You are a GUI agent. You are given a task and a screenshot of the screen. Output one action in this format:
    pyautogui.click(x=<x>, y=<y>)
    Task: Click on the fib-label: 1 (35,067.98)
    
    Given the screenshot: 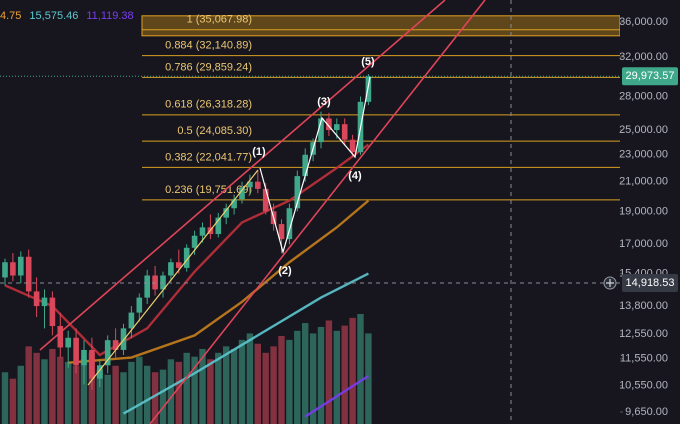 What is the action you would take?
    pyautogui.click(x=219, y=20)
    